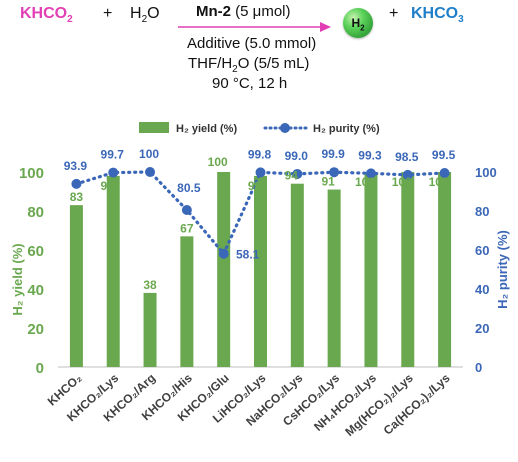  Describe the element at coordinates (394, 13) in the screenshot. I see `plus-sign-2: +` at that location.